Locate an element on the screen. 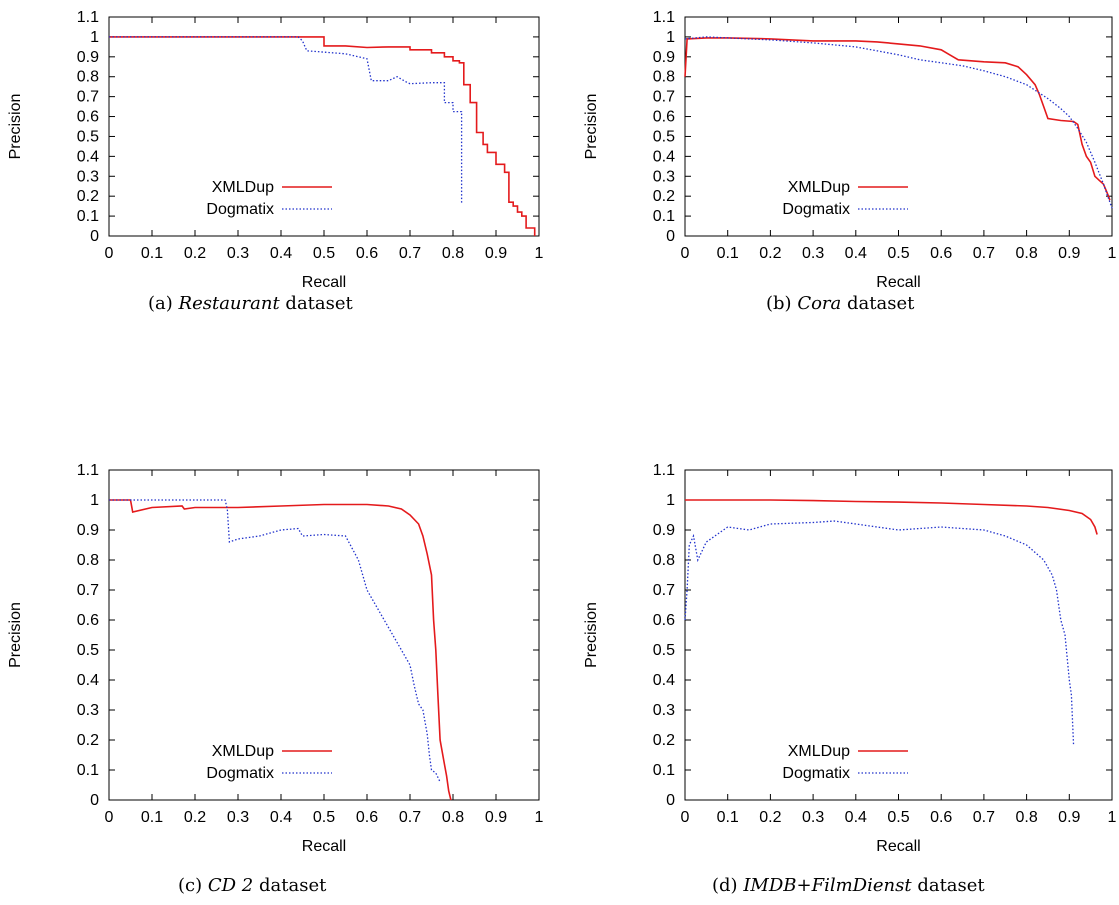  caption-dataset-name: IMDB+FilmDienst is located at coordinates (827, 885).